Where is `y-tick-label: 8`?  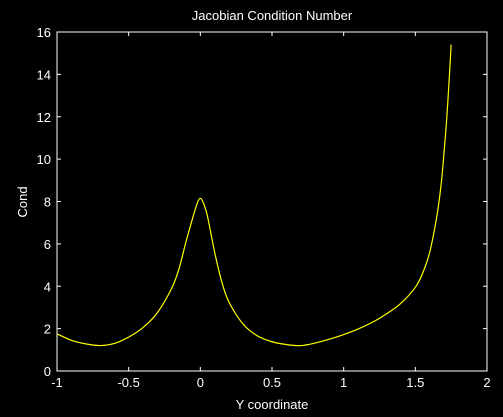
y-tick-label: 8 is located at coordinates (47, 202).